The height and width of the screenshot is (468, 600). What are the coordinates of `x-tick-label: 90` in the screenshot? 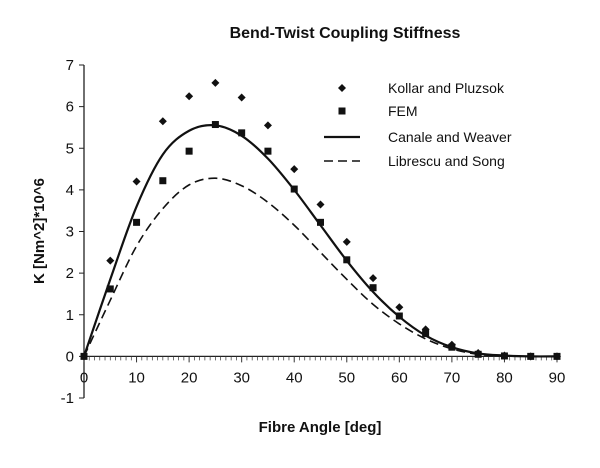 It's located at (557, 377).